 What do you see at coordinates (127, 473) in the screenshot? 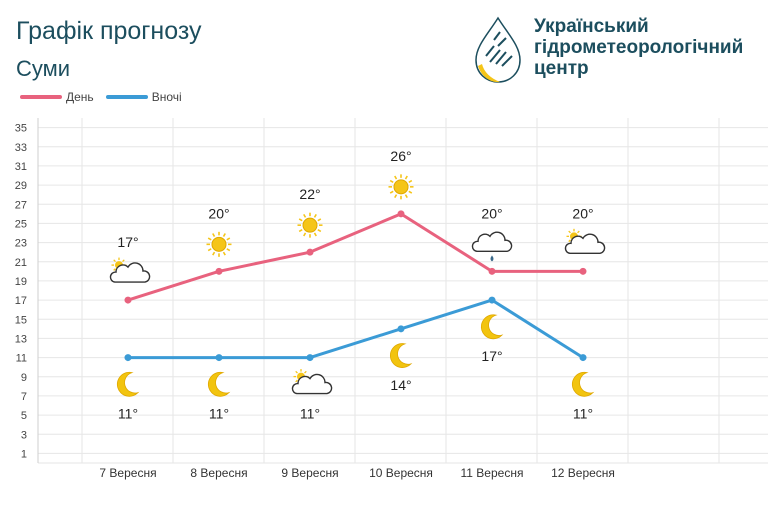
I see `x-tick-label: 7 Вересня` at bounding box center [127, 473].